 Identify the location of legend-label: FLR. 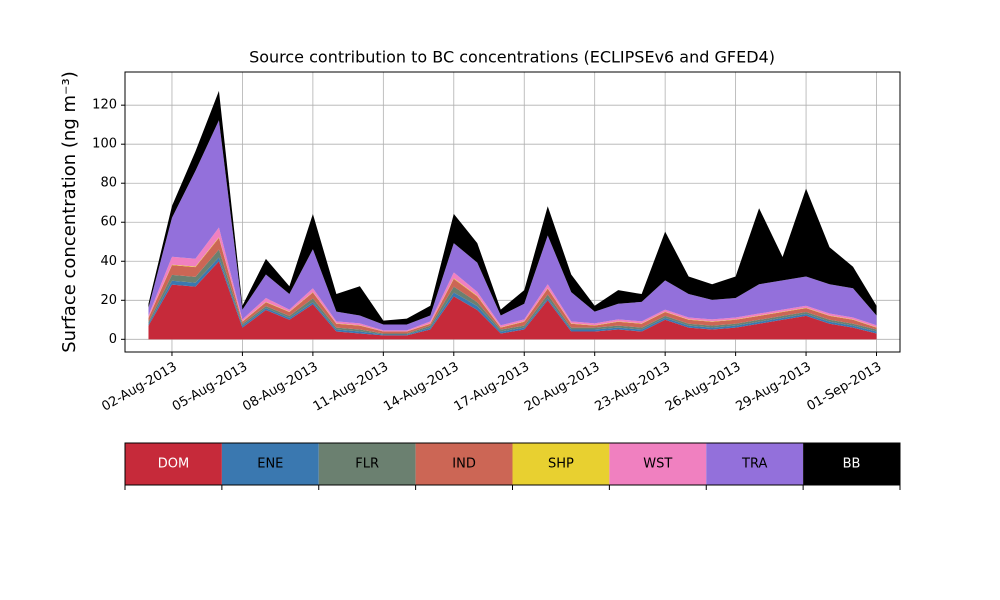
(367, 464).